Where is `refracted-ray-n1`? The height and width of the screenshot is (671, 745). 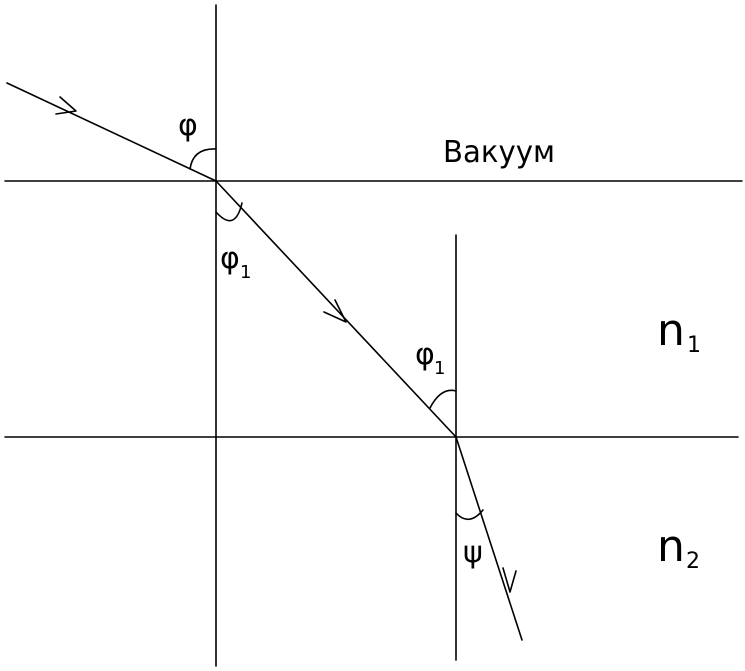
refracted-ray-n1 is located at coordinates (336, 309).